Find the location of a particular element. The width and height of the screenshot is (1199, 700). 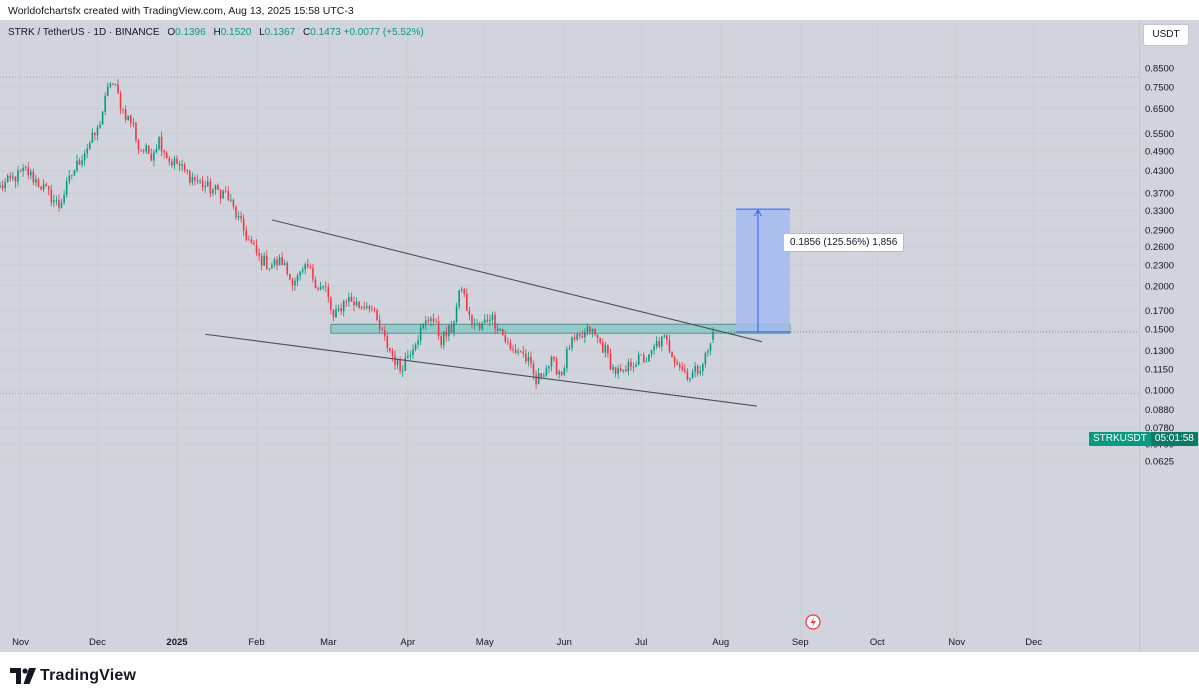

price-axis is located at coordinates (1169, 336).